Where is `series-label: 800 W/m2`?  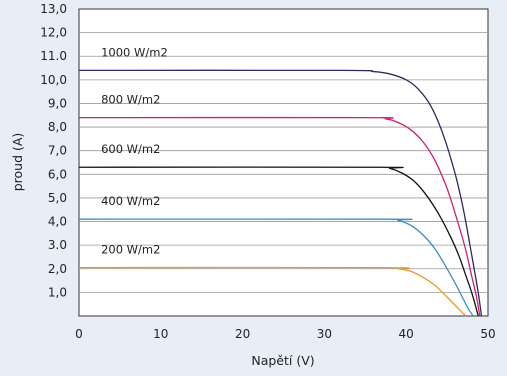
series-label: 800 W/m2 is located at coordinates (130, 100).